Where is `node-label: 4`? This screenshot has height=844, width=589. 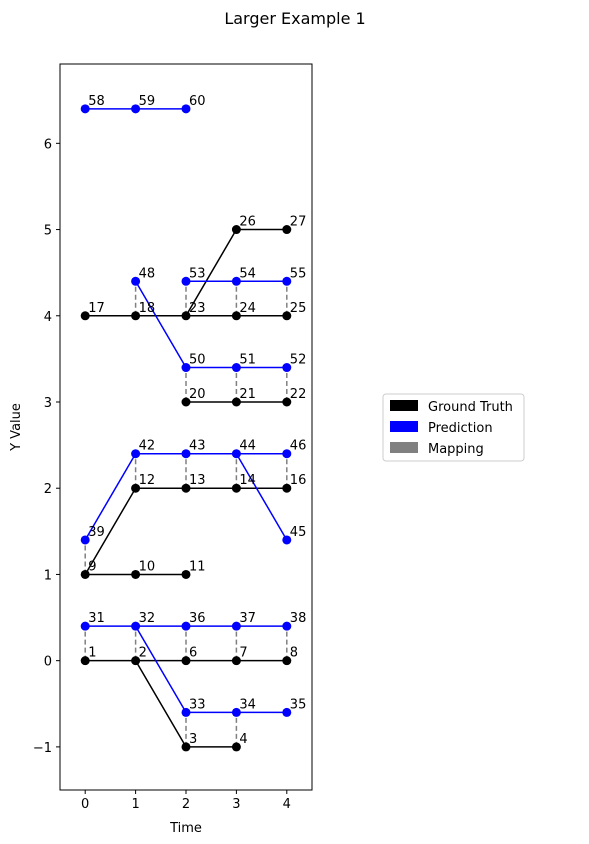 node-label: 4 is located at coordinates (243, 739).